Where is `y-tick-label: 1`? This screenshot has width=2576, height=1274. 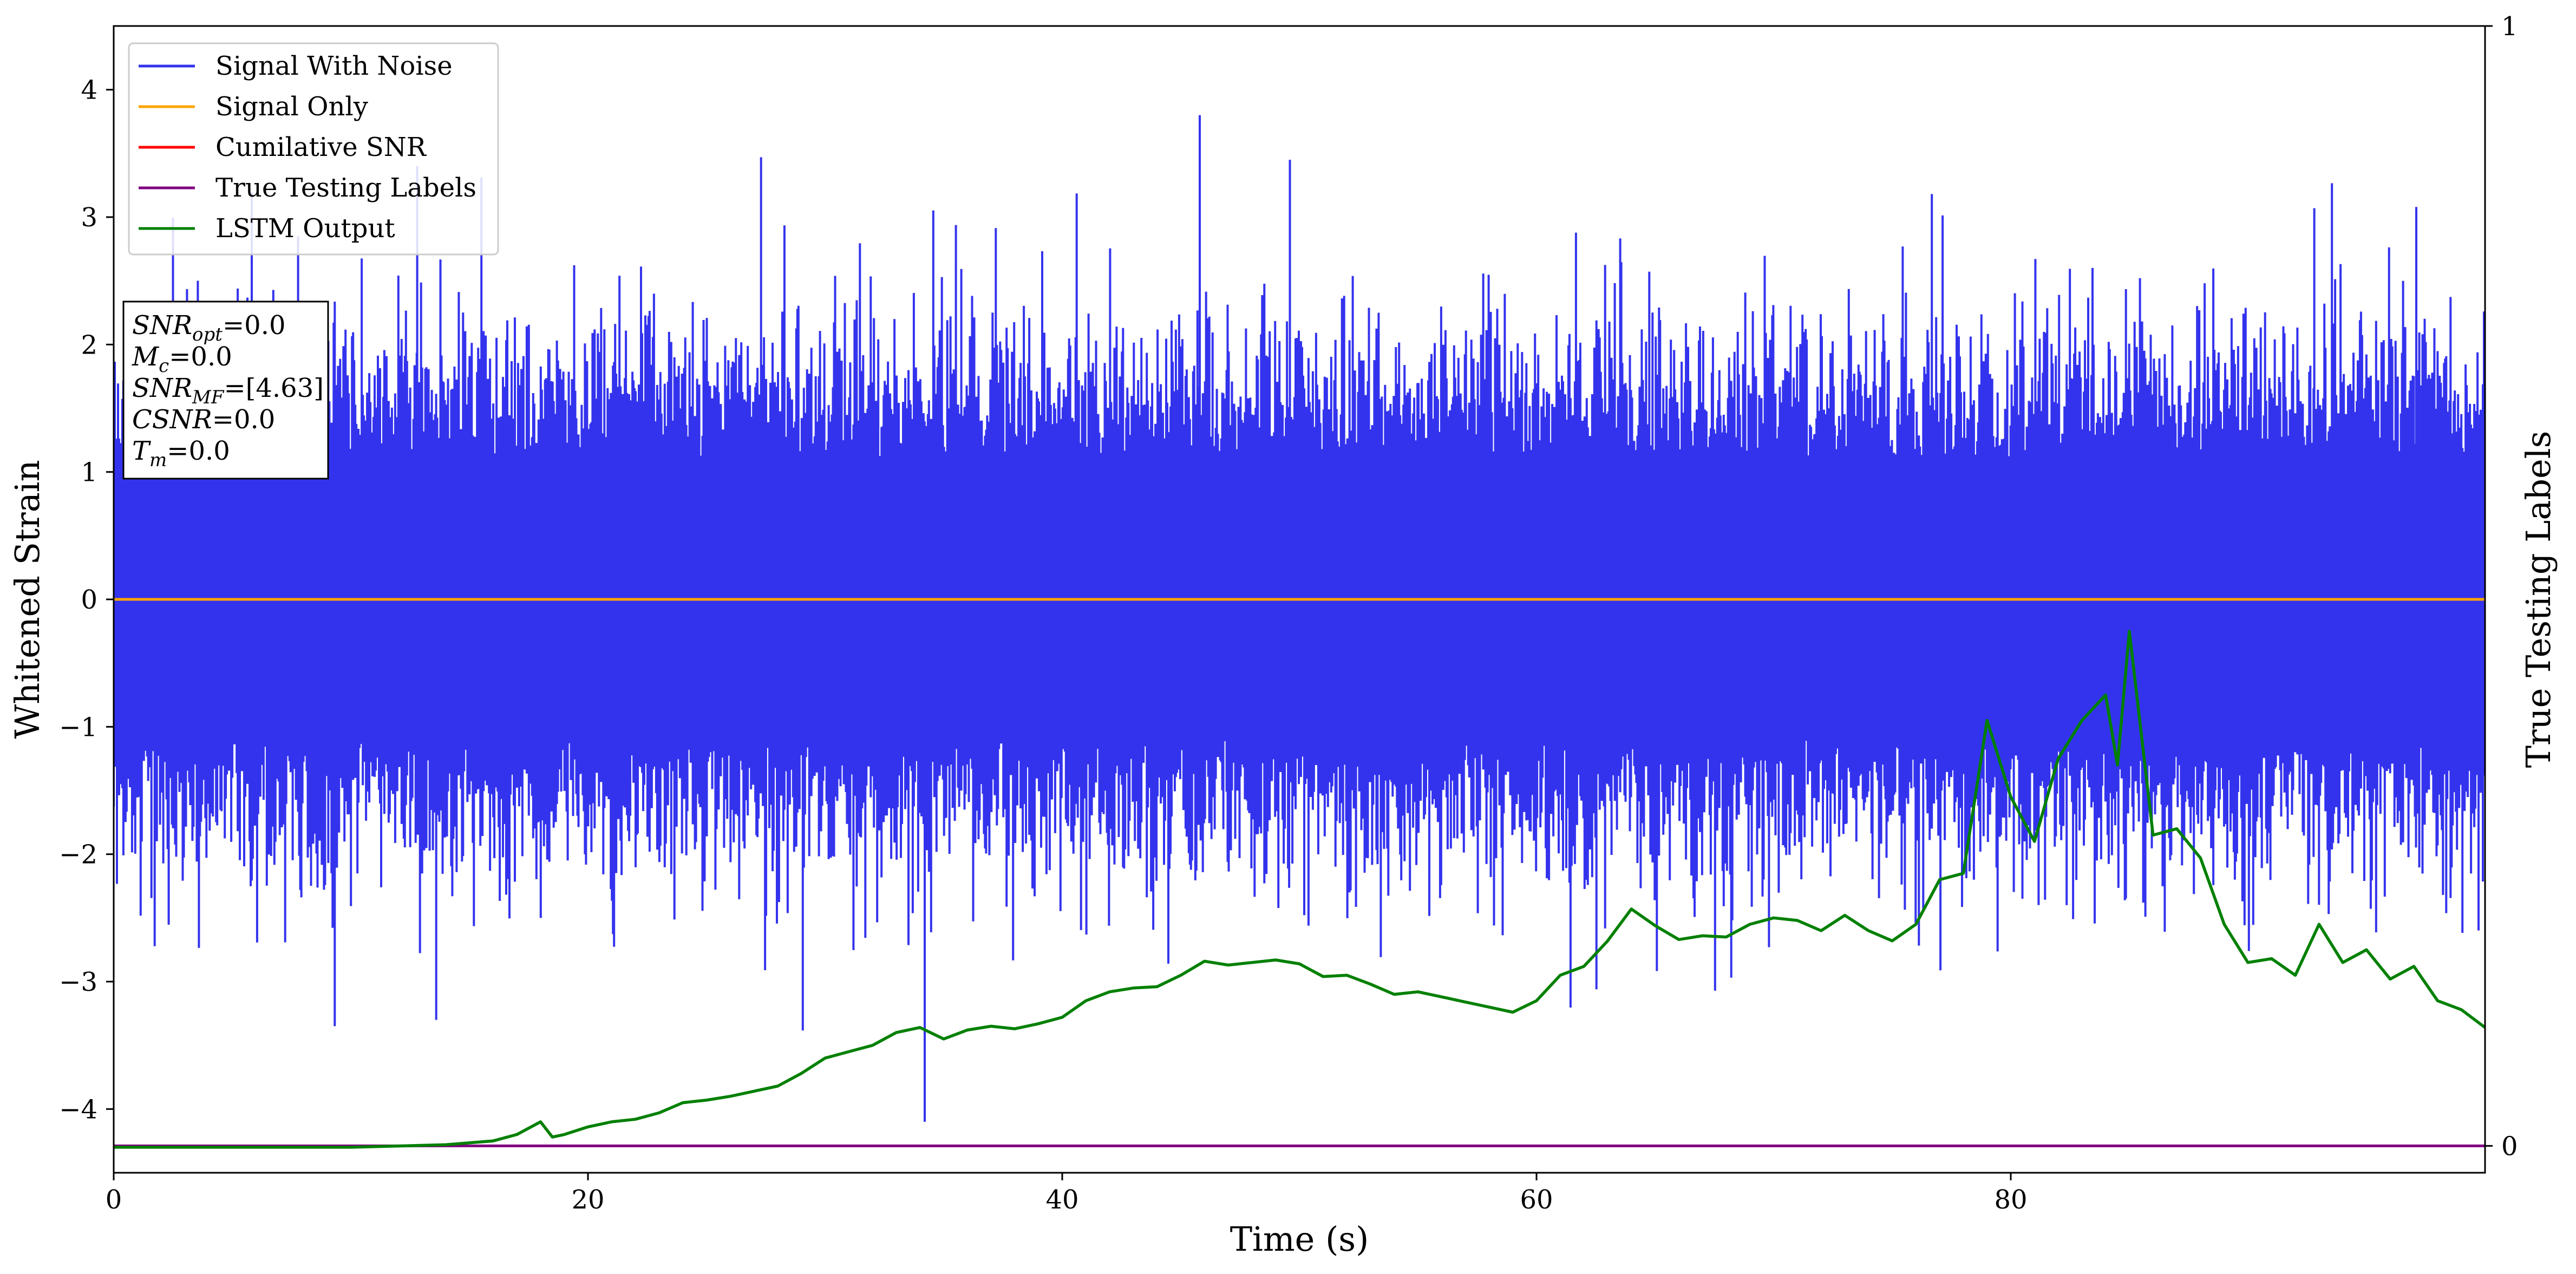
y-tick-label: 1 is located at coordinates (89, 473).